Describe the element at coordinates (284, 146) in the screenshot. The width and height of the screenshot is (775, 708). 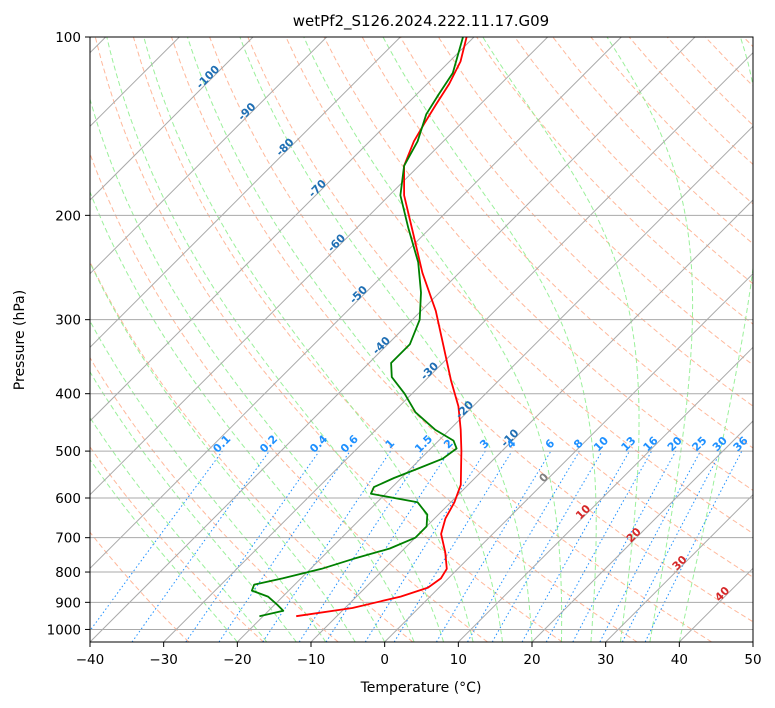
I see `isotherm-label: -80` at that location.